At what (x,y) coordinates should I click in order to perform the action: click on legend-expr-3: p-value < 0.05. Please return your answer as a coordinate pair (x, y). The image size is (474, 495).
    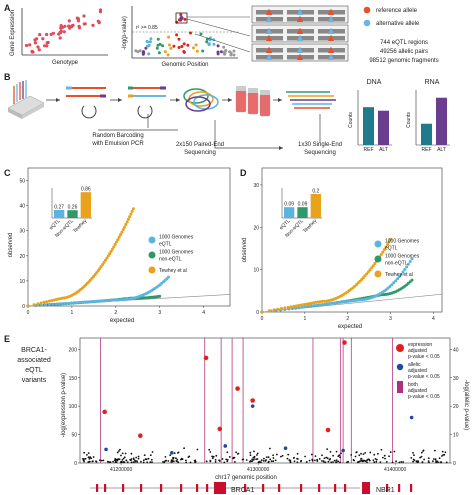
    Looking at the image, I should click on (424, 357).